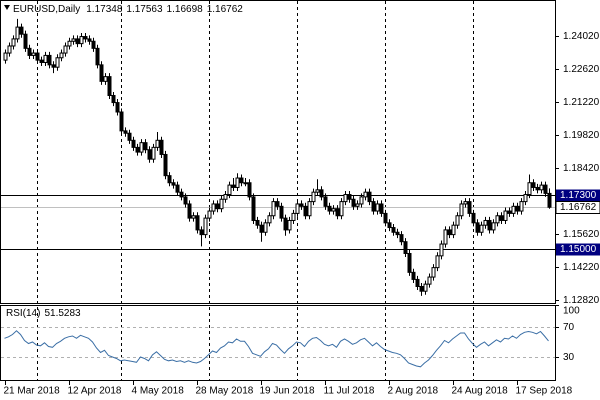  Describe the element at coordinates (32, 391) in the screenshot. I see `x-tick-label: 21 Mar 2018` at that location.